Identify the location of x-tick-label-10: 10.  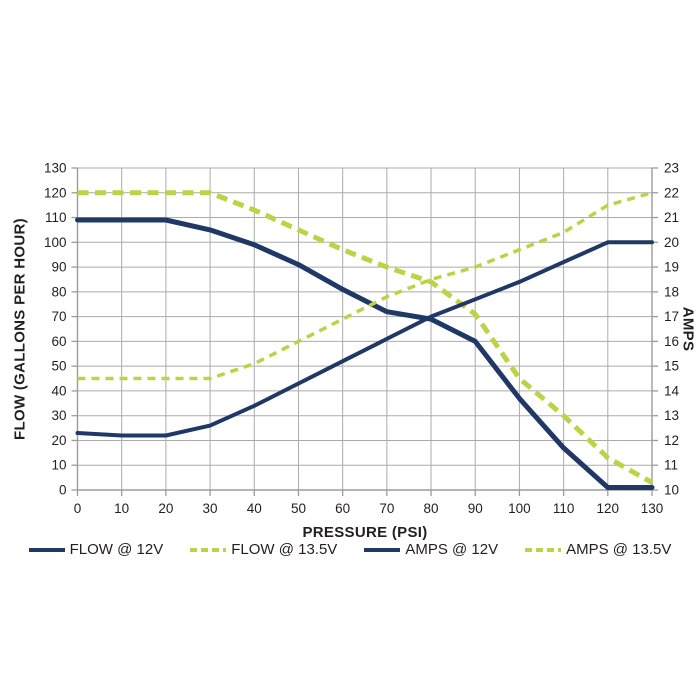
(121, 508).